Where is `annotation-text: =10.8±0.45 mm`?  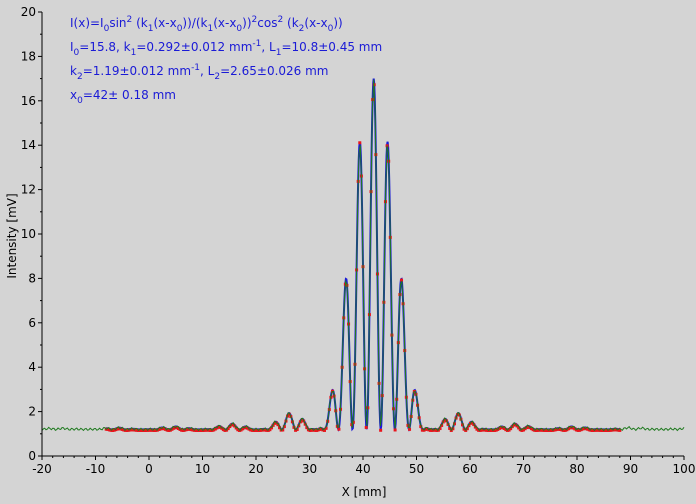 annotation-text: =10.8±0.45 mm is located at coordinates (331, 47).